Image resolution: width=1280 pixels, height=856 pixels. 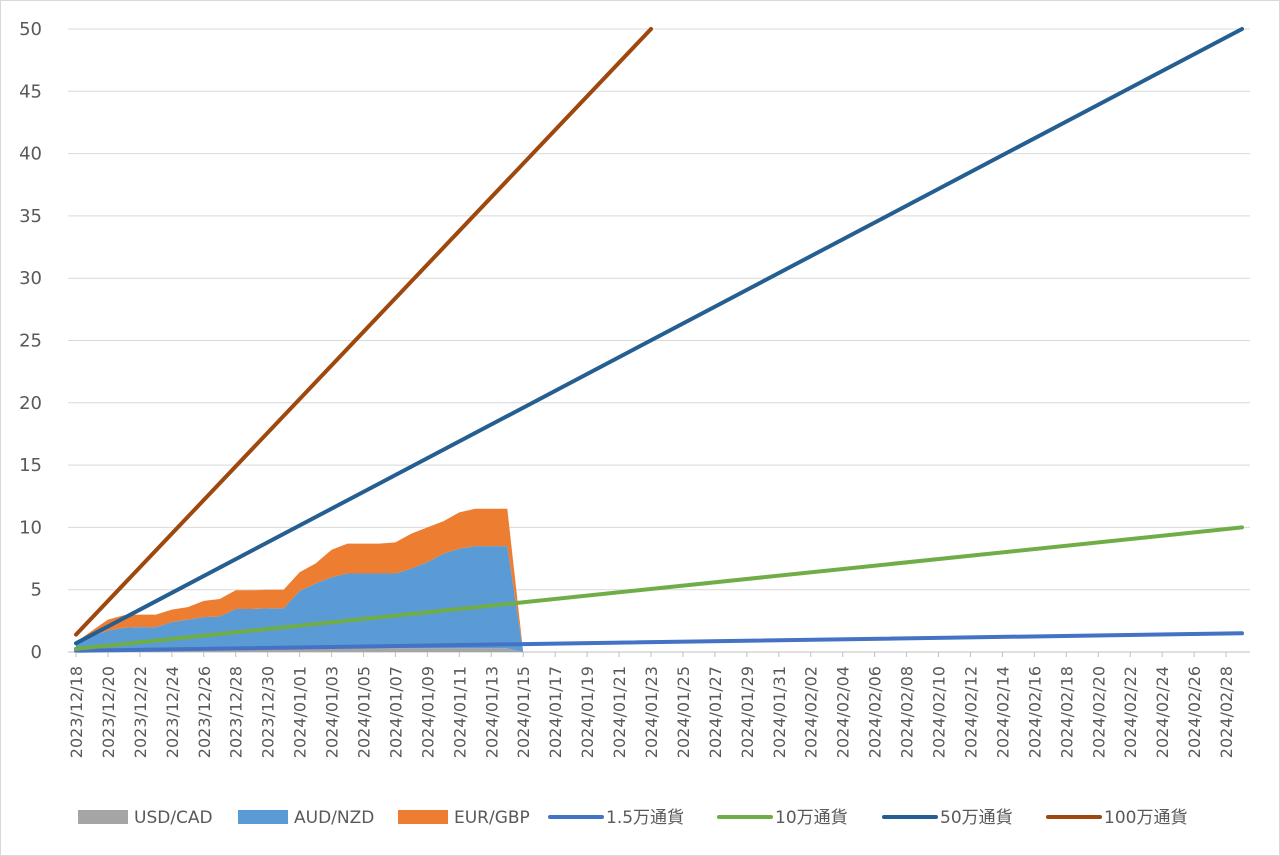 What do you see at coordinates (1162, 712) in the screenshot?
I see `x-tick-label: 2024/02/24` at bounding box center [1162, 712].